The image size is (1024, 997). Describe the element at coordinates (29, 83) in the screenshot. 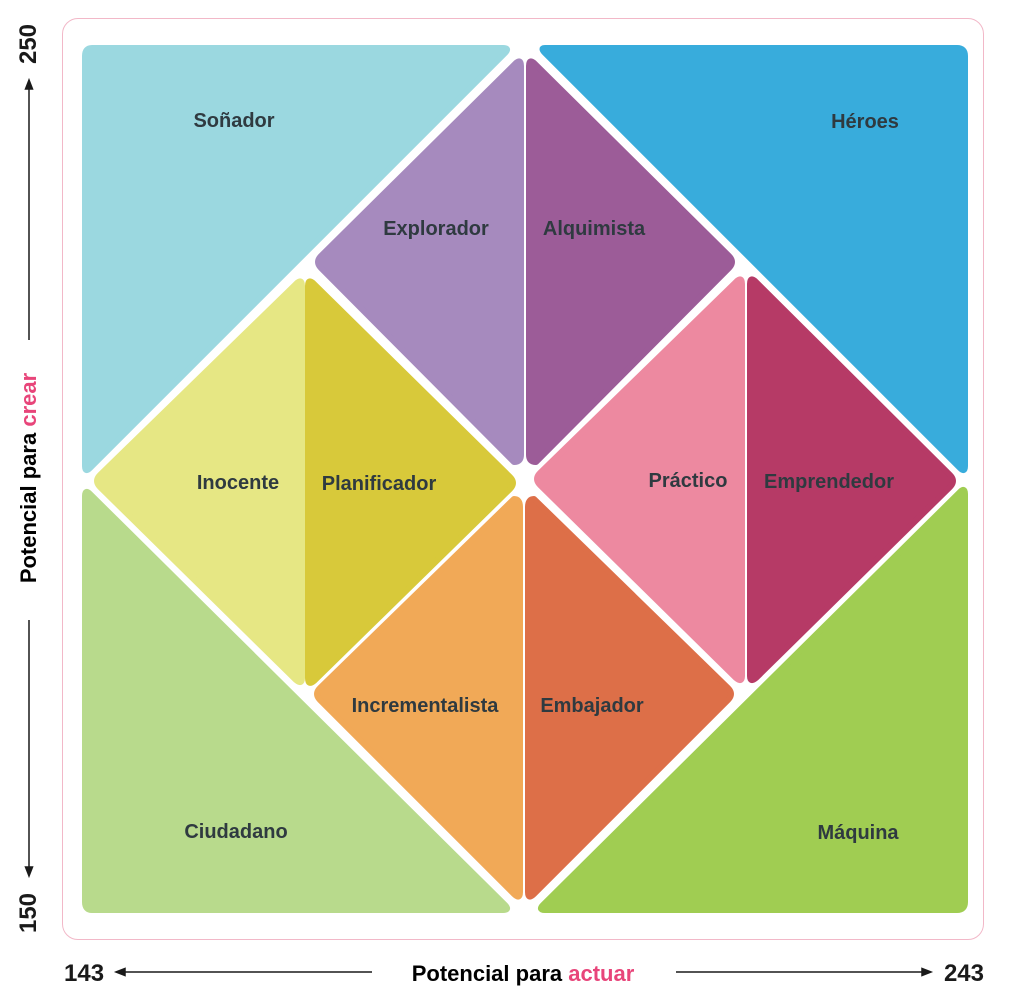

I see `y-axis-arrow-up` at that location.